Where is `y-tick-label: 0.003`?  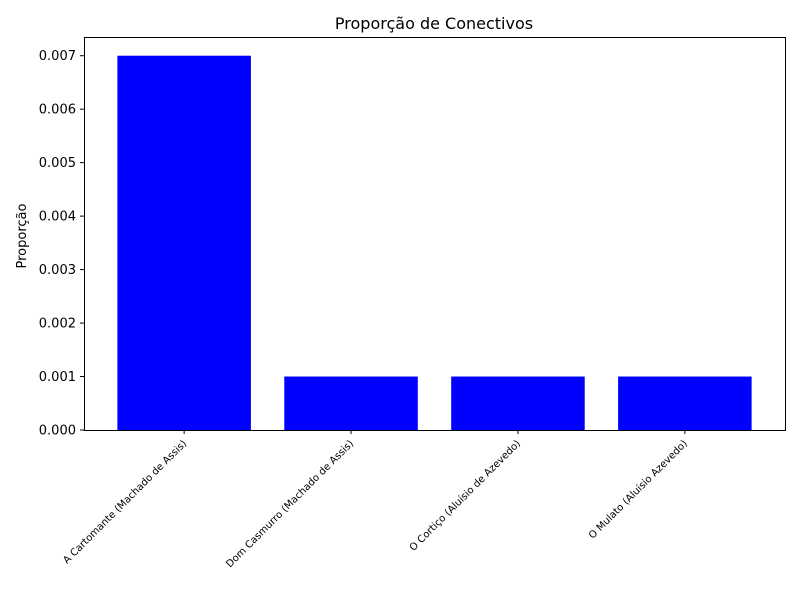
y-tick-label: 0.003 is located at coordinates (57, 270).